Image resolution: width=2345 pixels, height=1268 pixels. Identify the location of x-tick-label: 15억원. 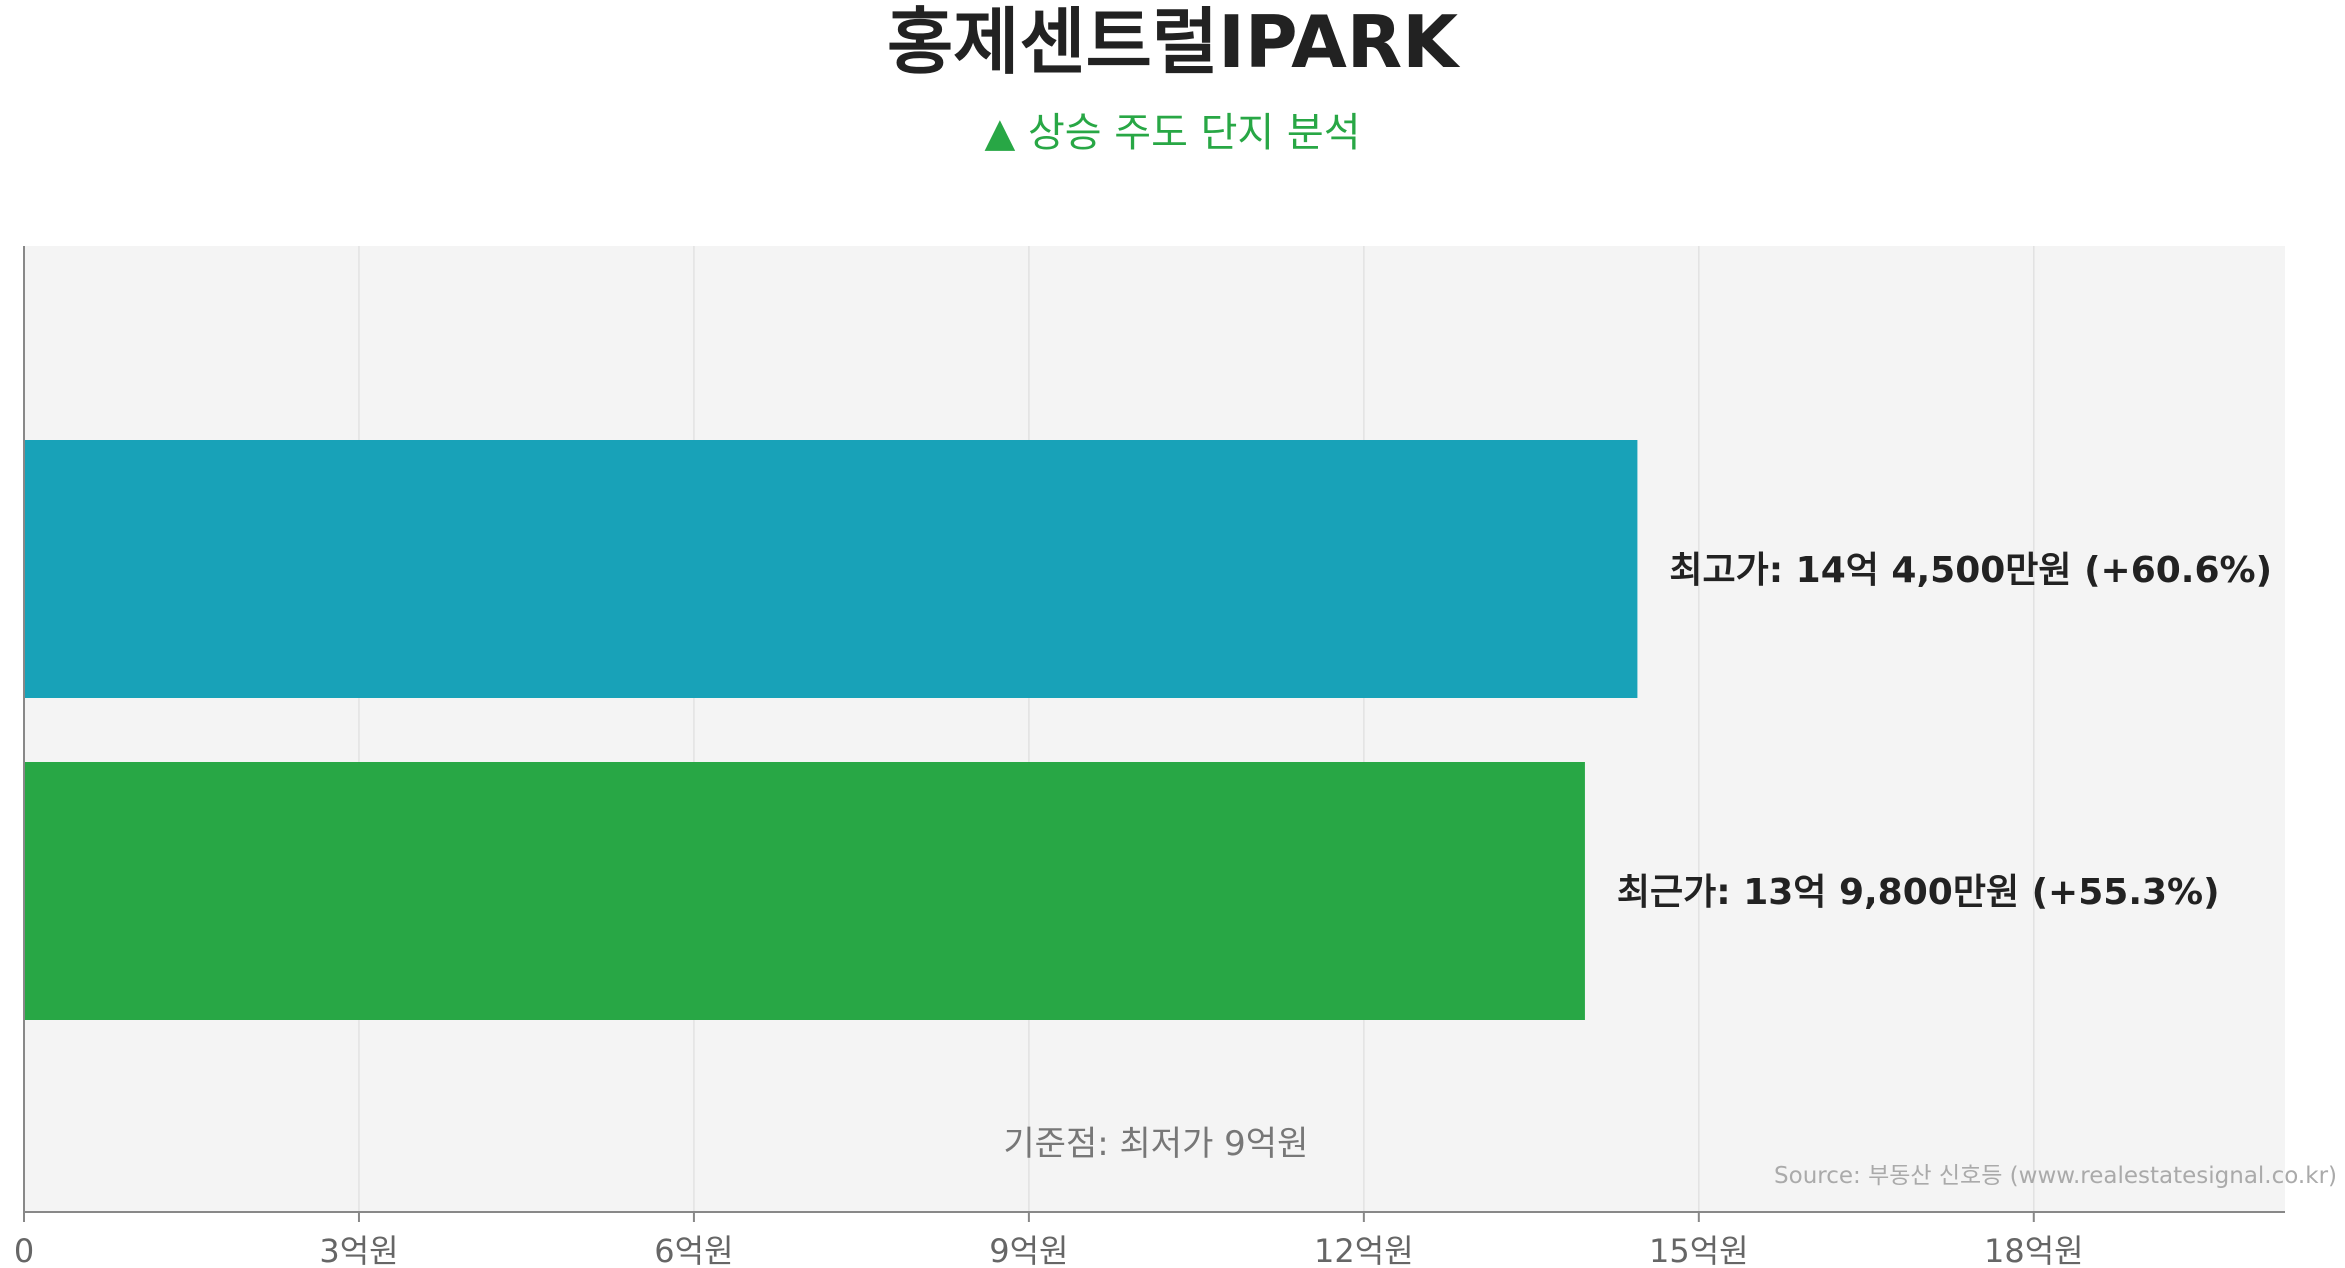
(1699, 1250).